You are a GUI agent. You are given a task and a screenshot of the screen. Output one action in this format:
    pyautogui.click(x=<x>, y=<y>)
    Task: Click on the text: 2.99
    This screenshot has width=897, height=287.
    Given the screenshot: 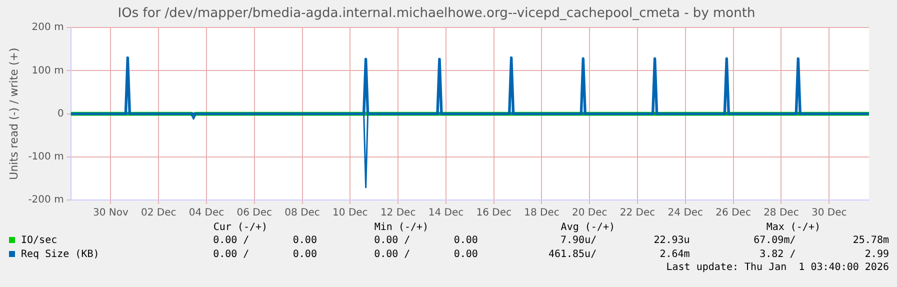 What is the action you would take?
    pyautogui.click(x=877, y=255)
    